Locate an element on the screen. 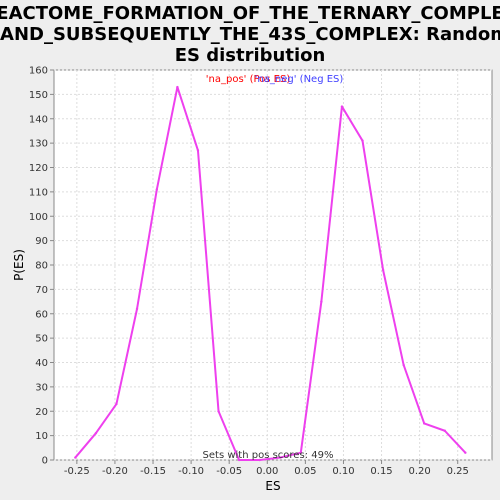 The width and height of the screenshot is (500, 500). y-tick-label: 120 is located at coordinates (38, 168).